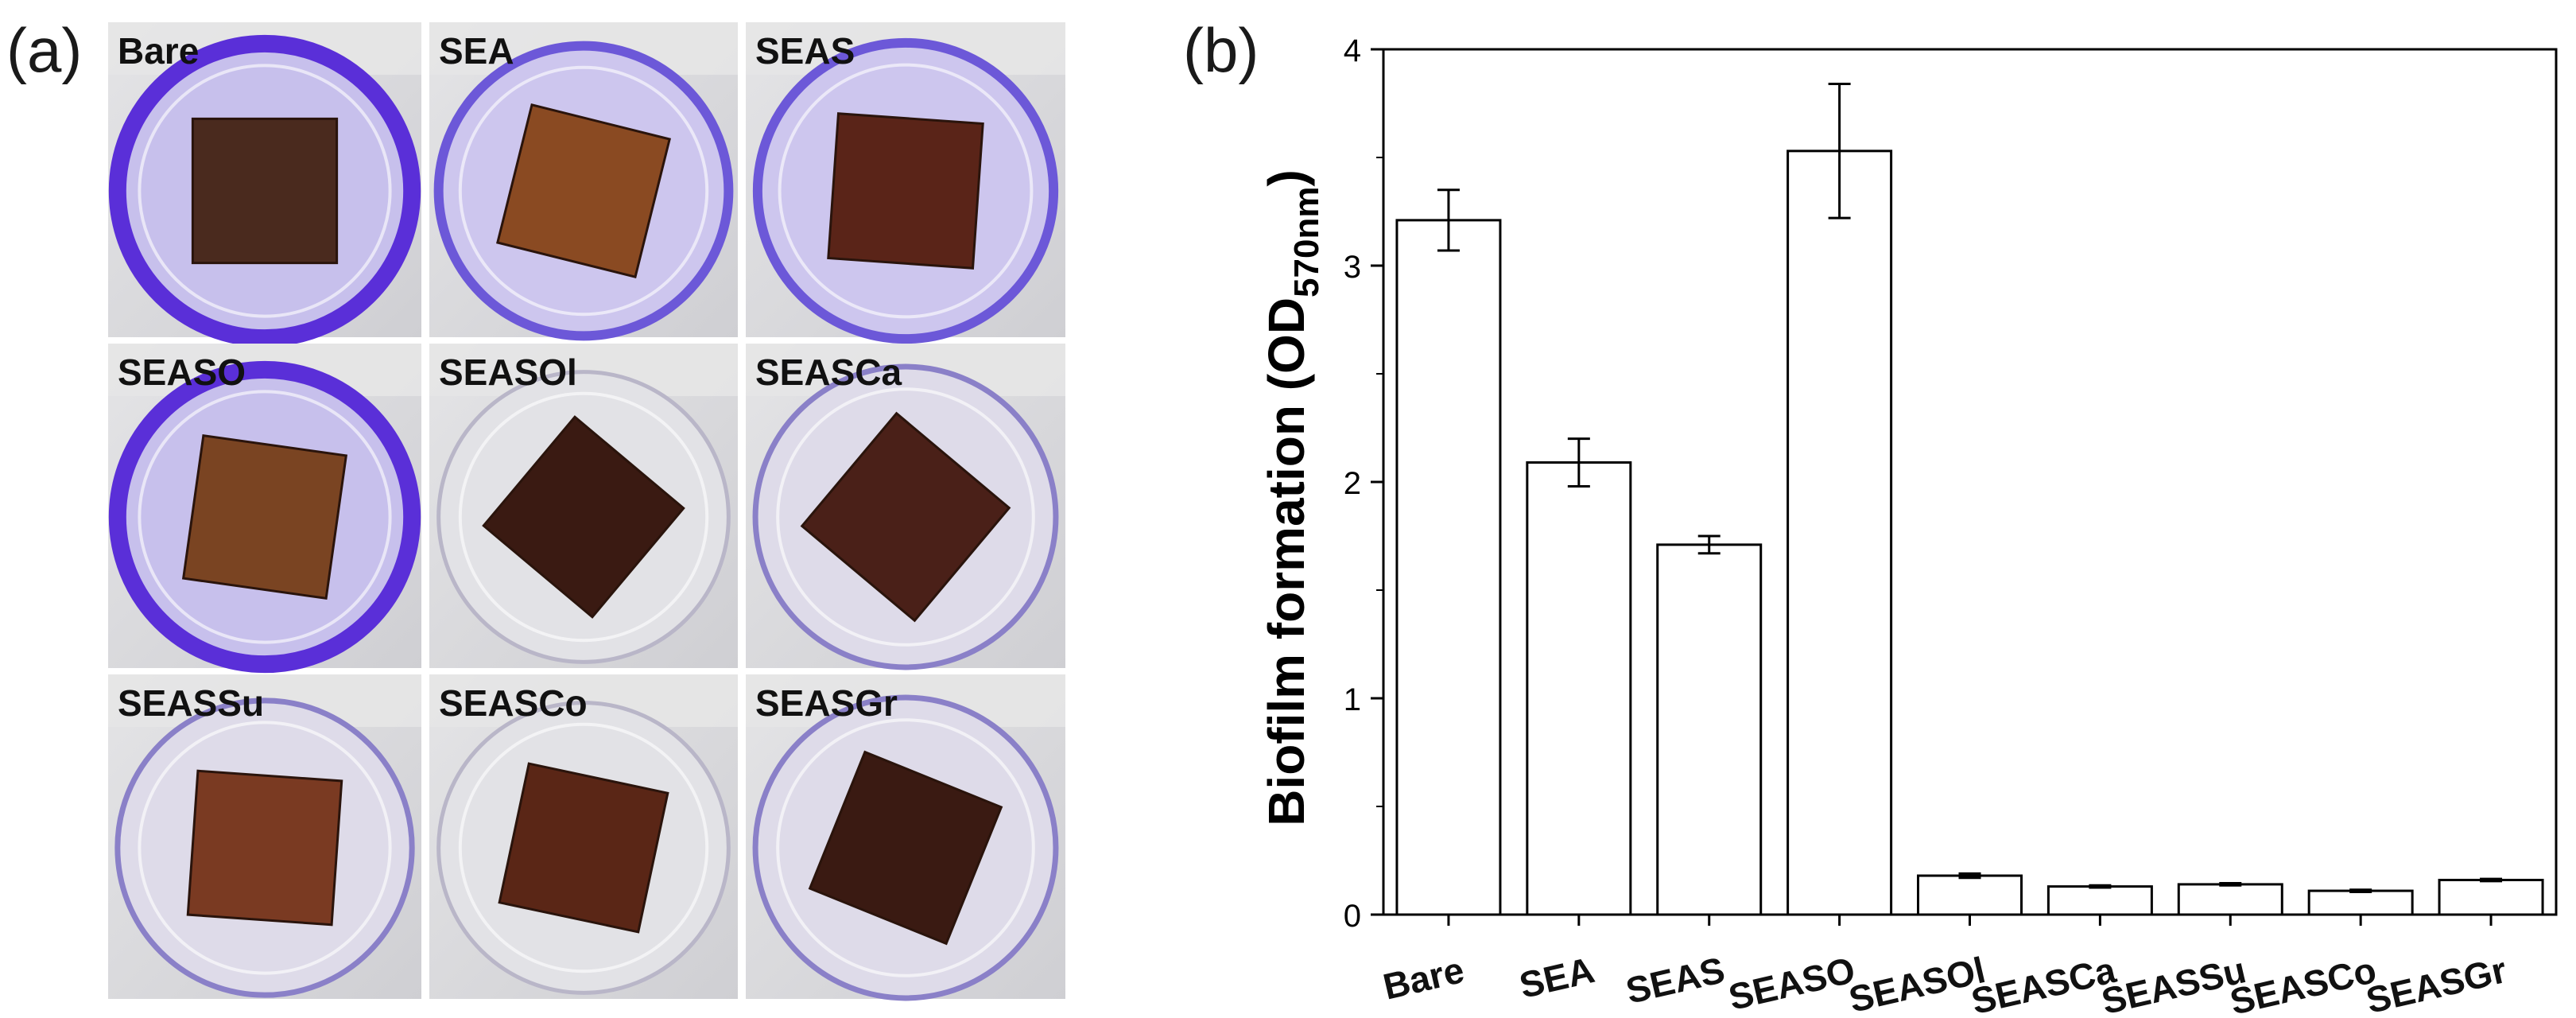 The width and height of the screenshot is (2576, 1018). I want to click on bar-seasco, so click(2360, 902).